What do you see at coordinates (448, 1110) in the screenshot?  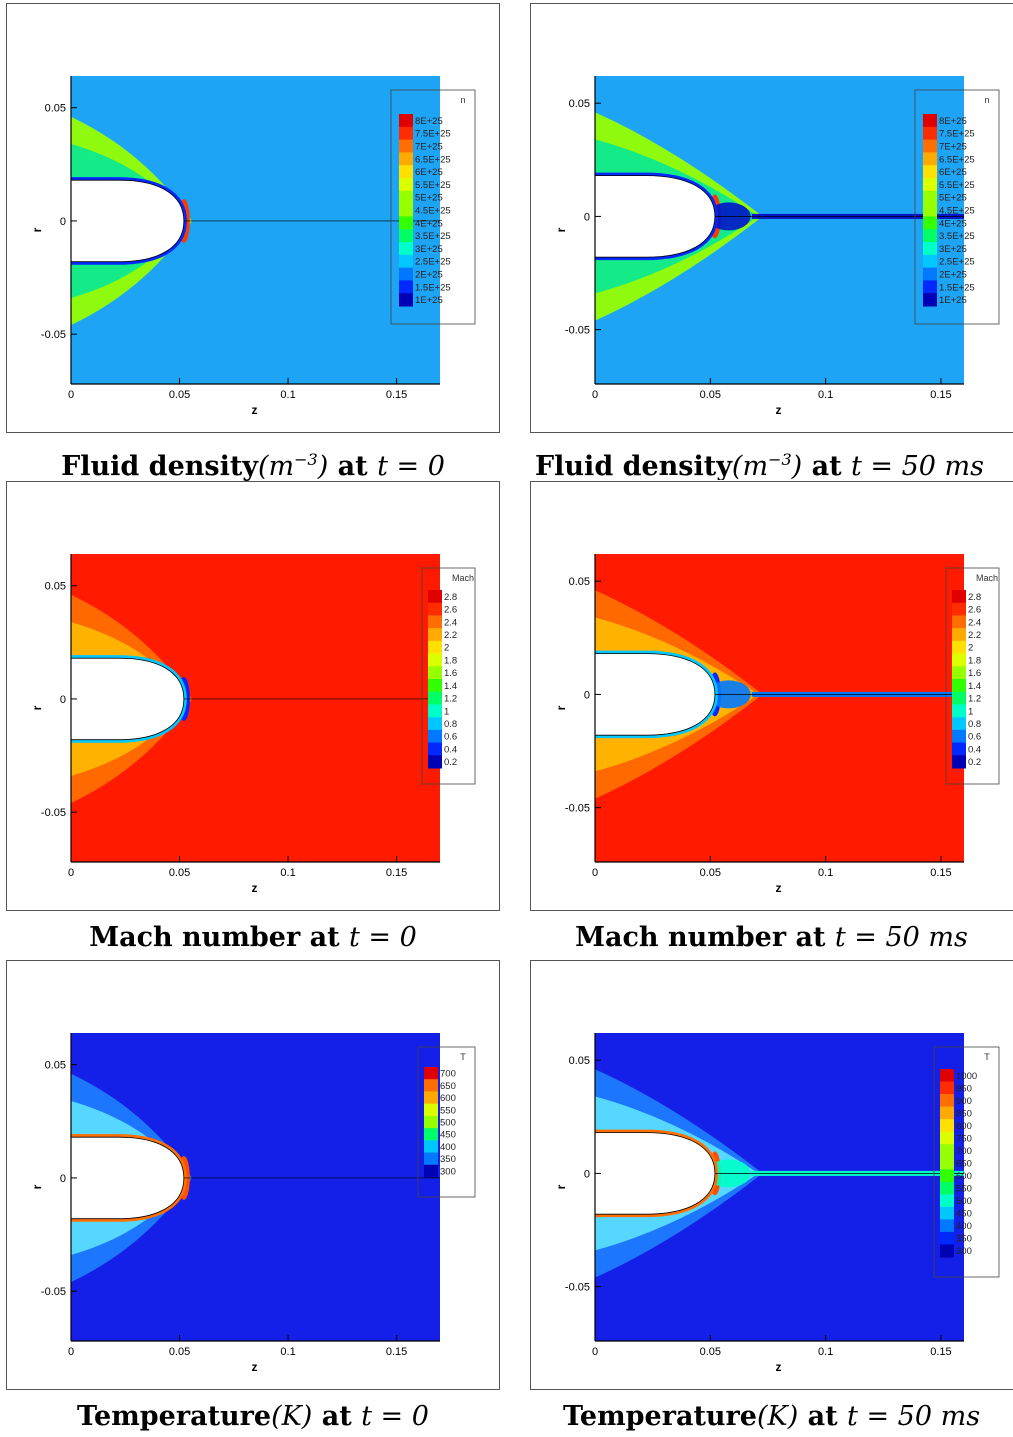 I see `legend-label: 550` at bounding box center [448, 1110].